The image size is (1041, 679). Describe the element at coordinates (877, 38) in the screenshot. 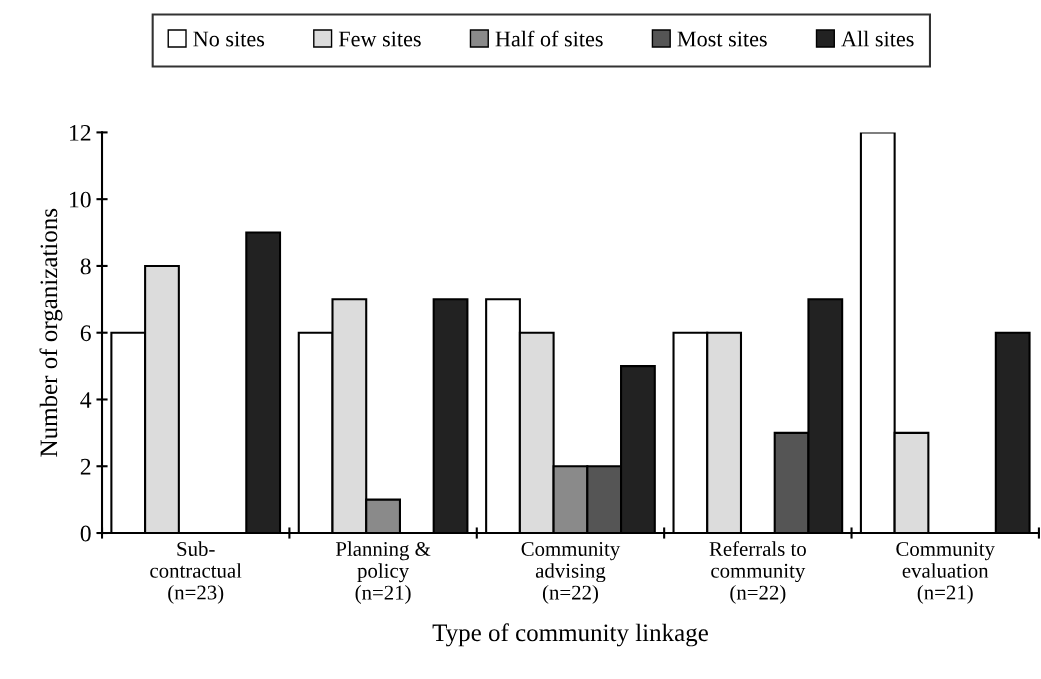

I see `legend-label: All sites` at that location.